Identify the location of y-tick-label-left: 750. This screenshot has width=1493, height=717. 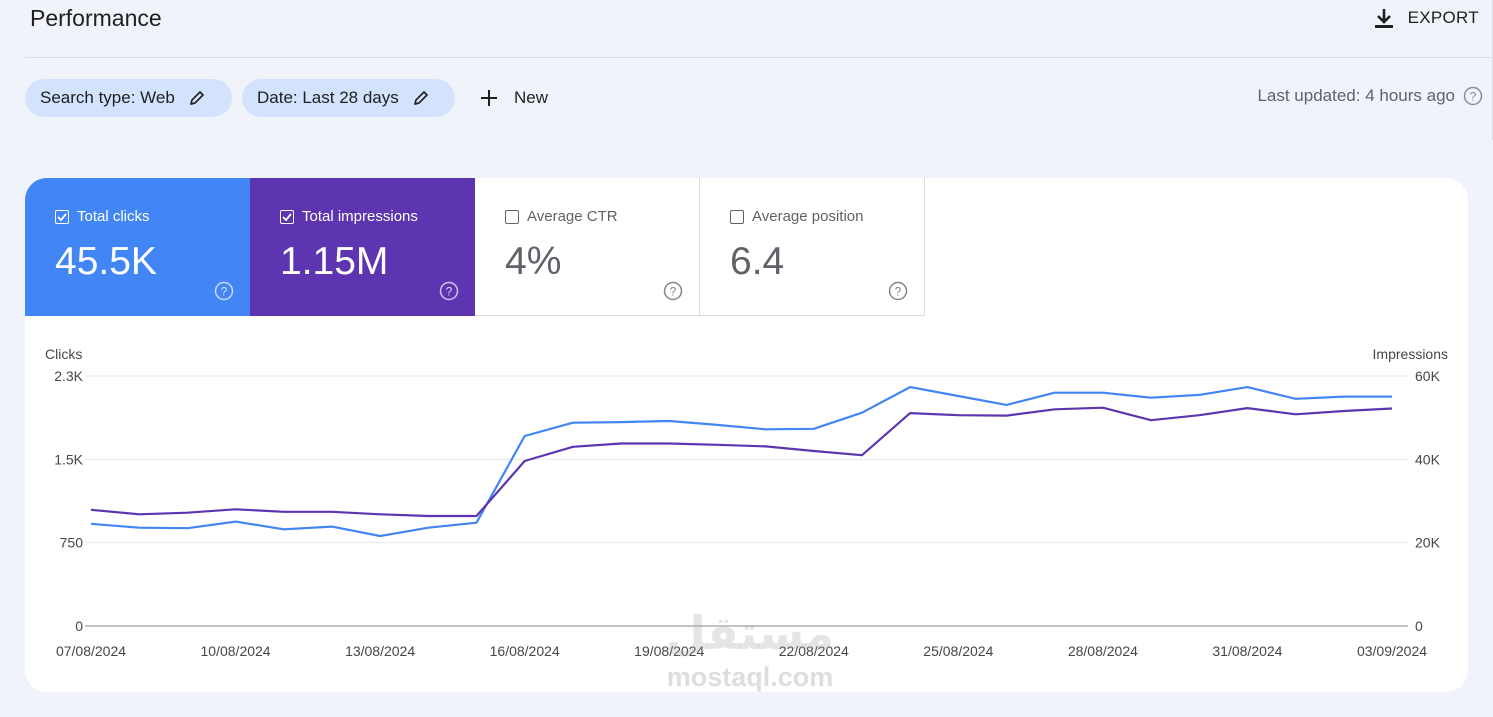
(72, 543).